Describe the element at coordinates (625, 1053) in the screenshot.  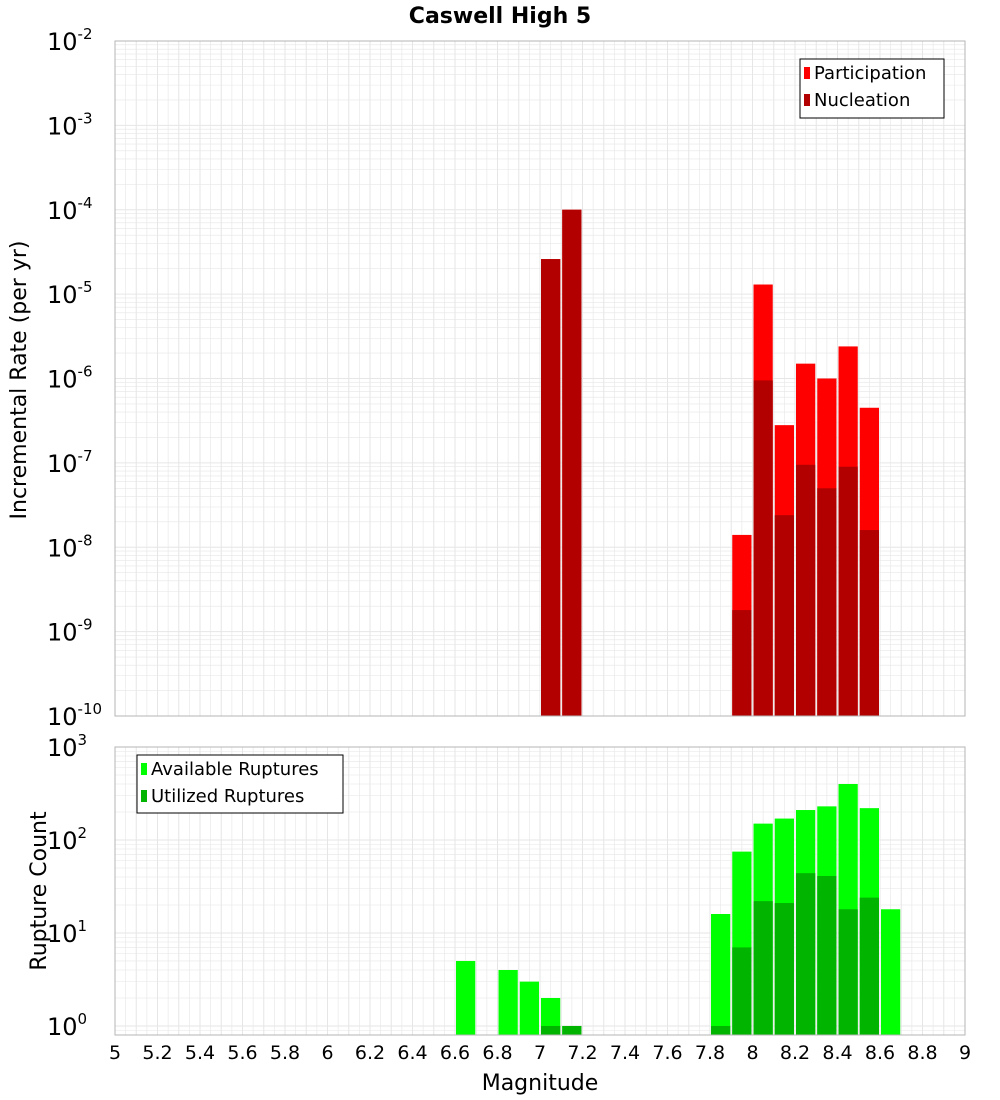
I see `x-tick-label: 7.4` at that location.